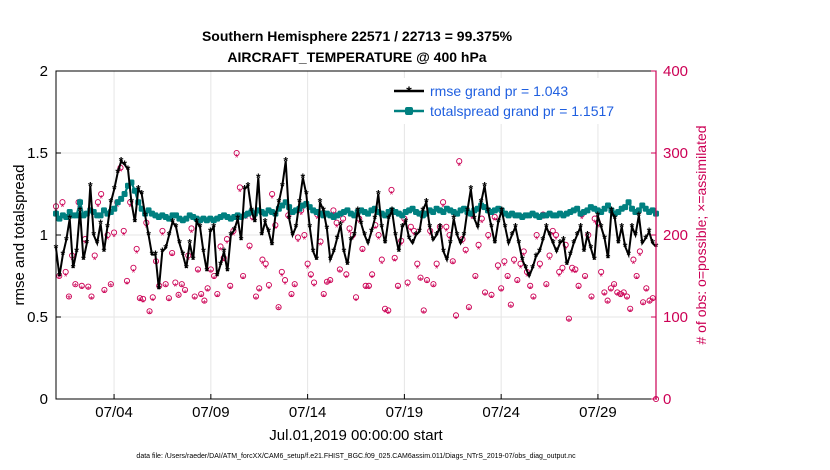 The height and width of the screenshot is (470, 830). Describe the element at coordinates (675, 153) in the screenshot. I see `y-tick-label-right: 300` at that location.